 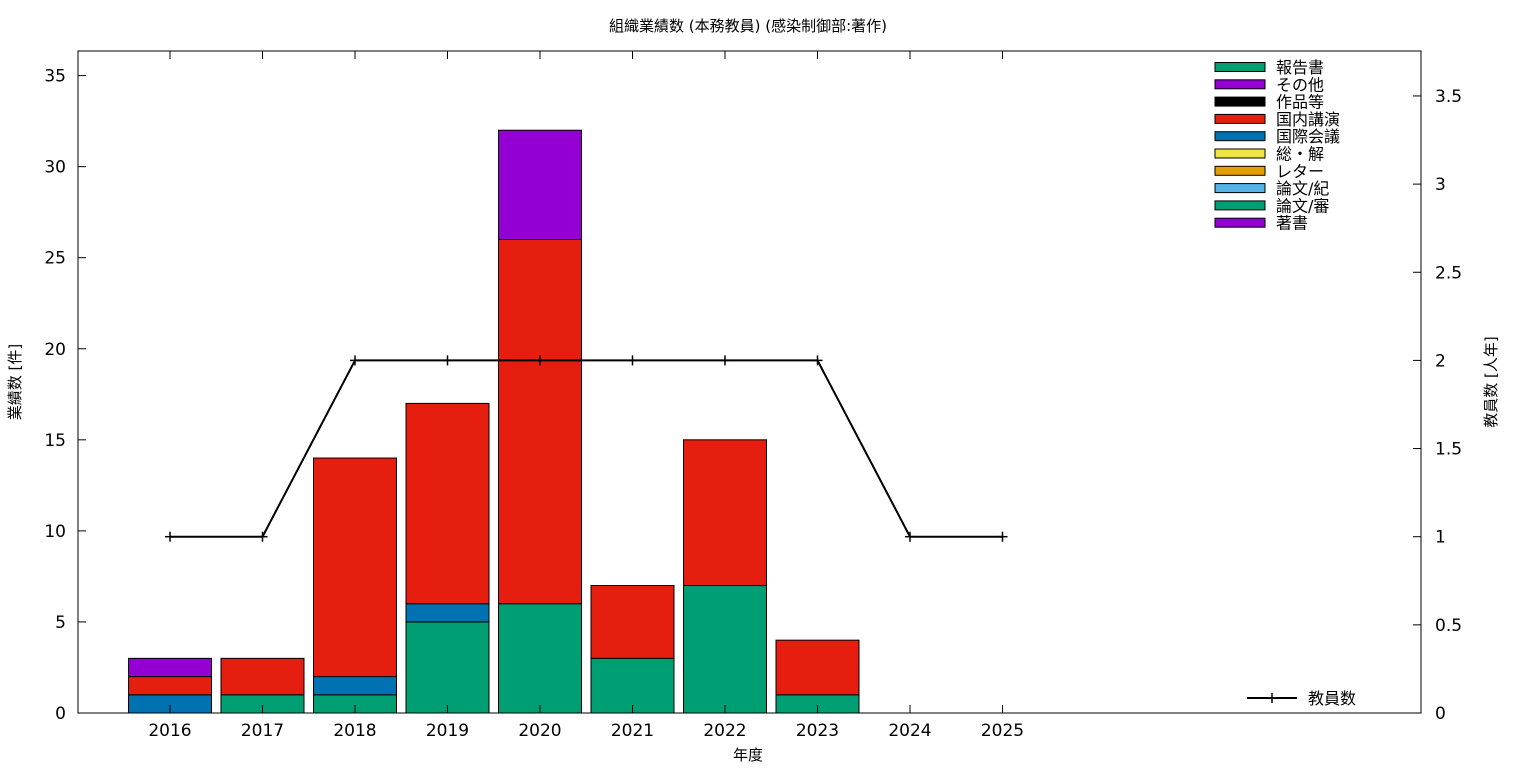 What do you see at coordinates (540, 421) in the screenshot?
I see `bar-国内講演-2020` at bounding box center [540, 421].